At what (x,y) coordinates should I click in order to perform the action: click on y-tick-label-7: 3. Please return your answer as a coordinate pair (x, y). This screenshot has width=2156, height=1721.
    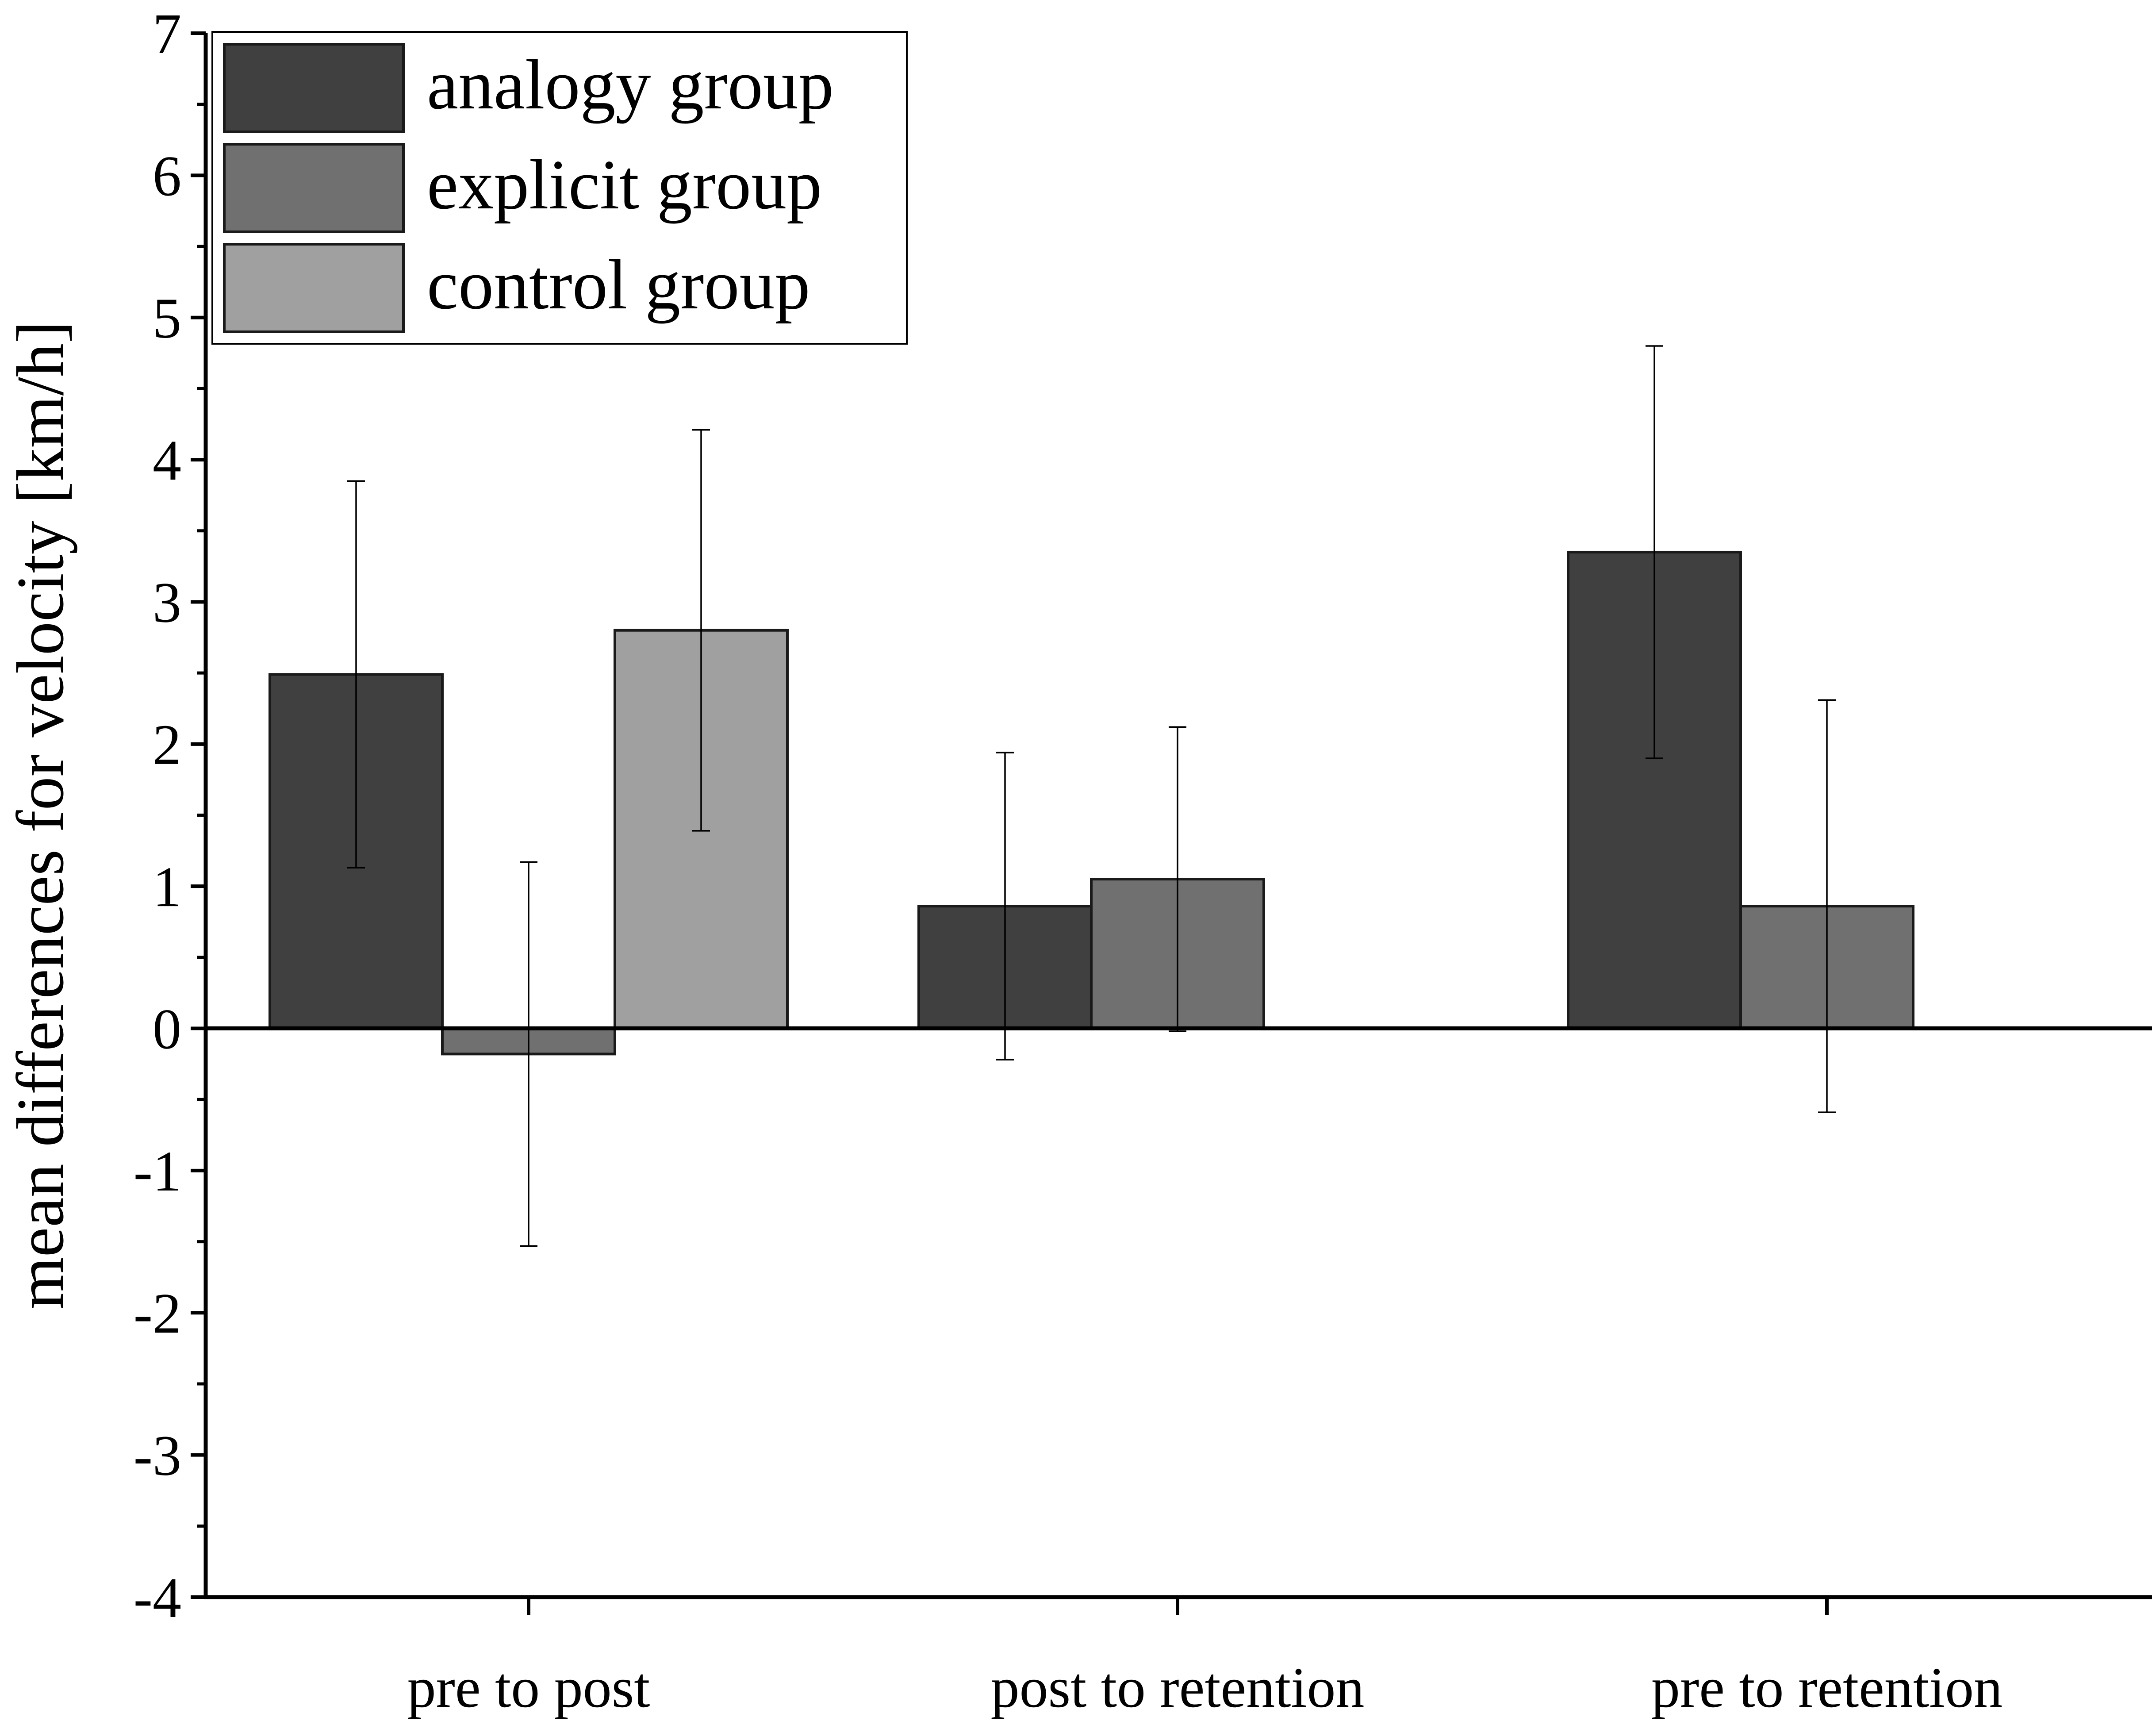
    Looking at the image, I should click on (167, 602).